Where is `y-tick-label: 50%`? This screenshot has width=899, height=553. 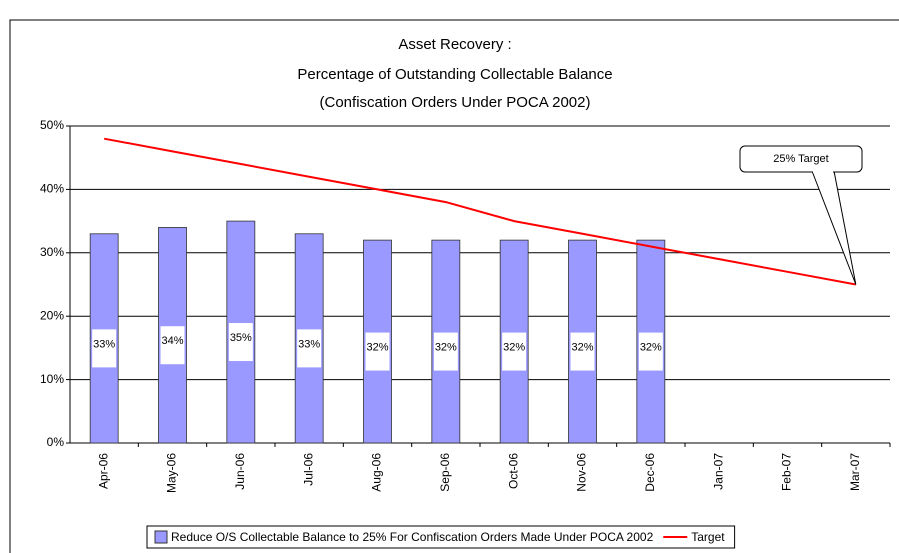
y-tick-label: 50% is located at coordinates (52, 125).